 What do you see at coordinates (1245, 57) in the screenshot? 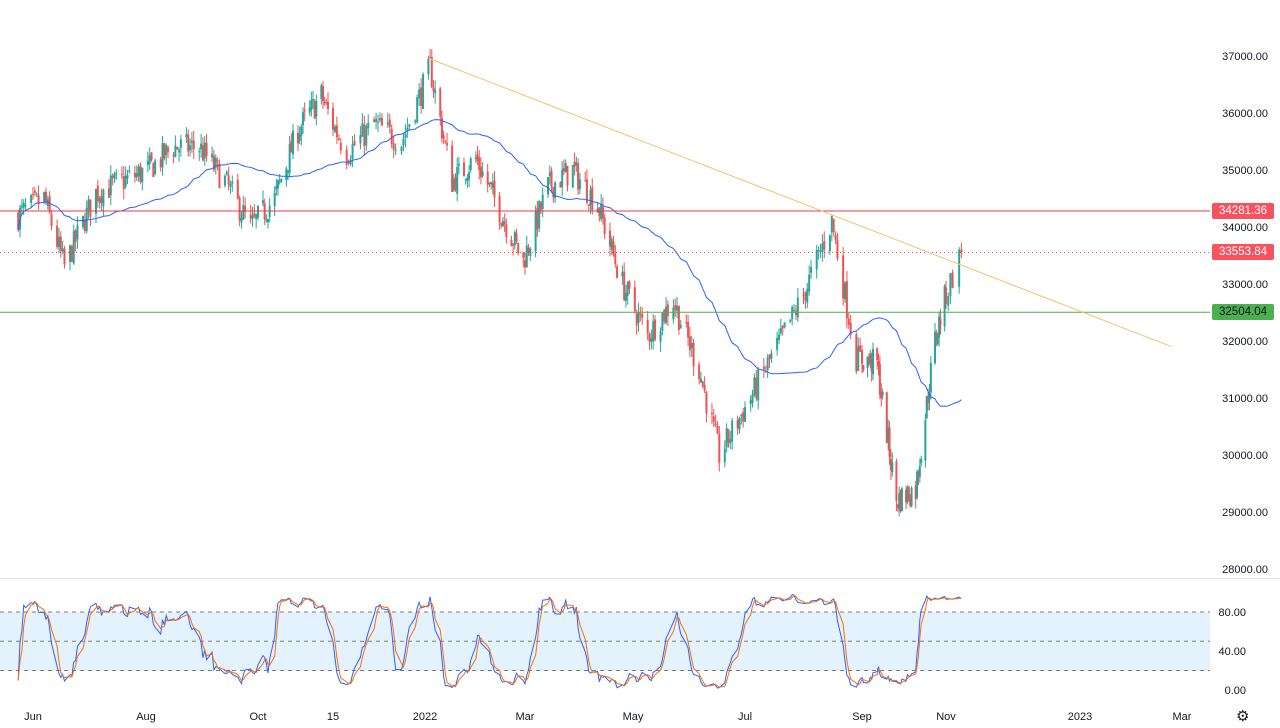
I see `price-tick-label: 37000.00` at bounding box center [1245, 57].